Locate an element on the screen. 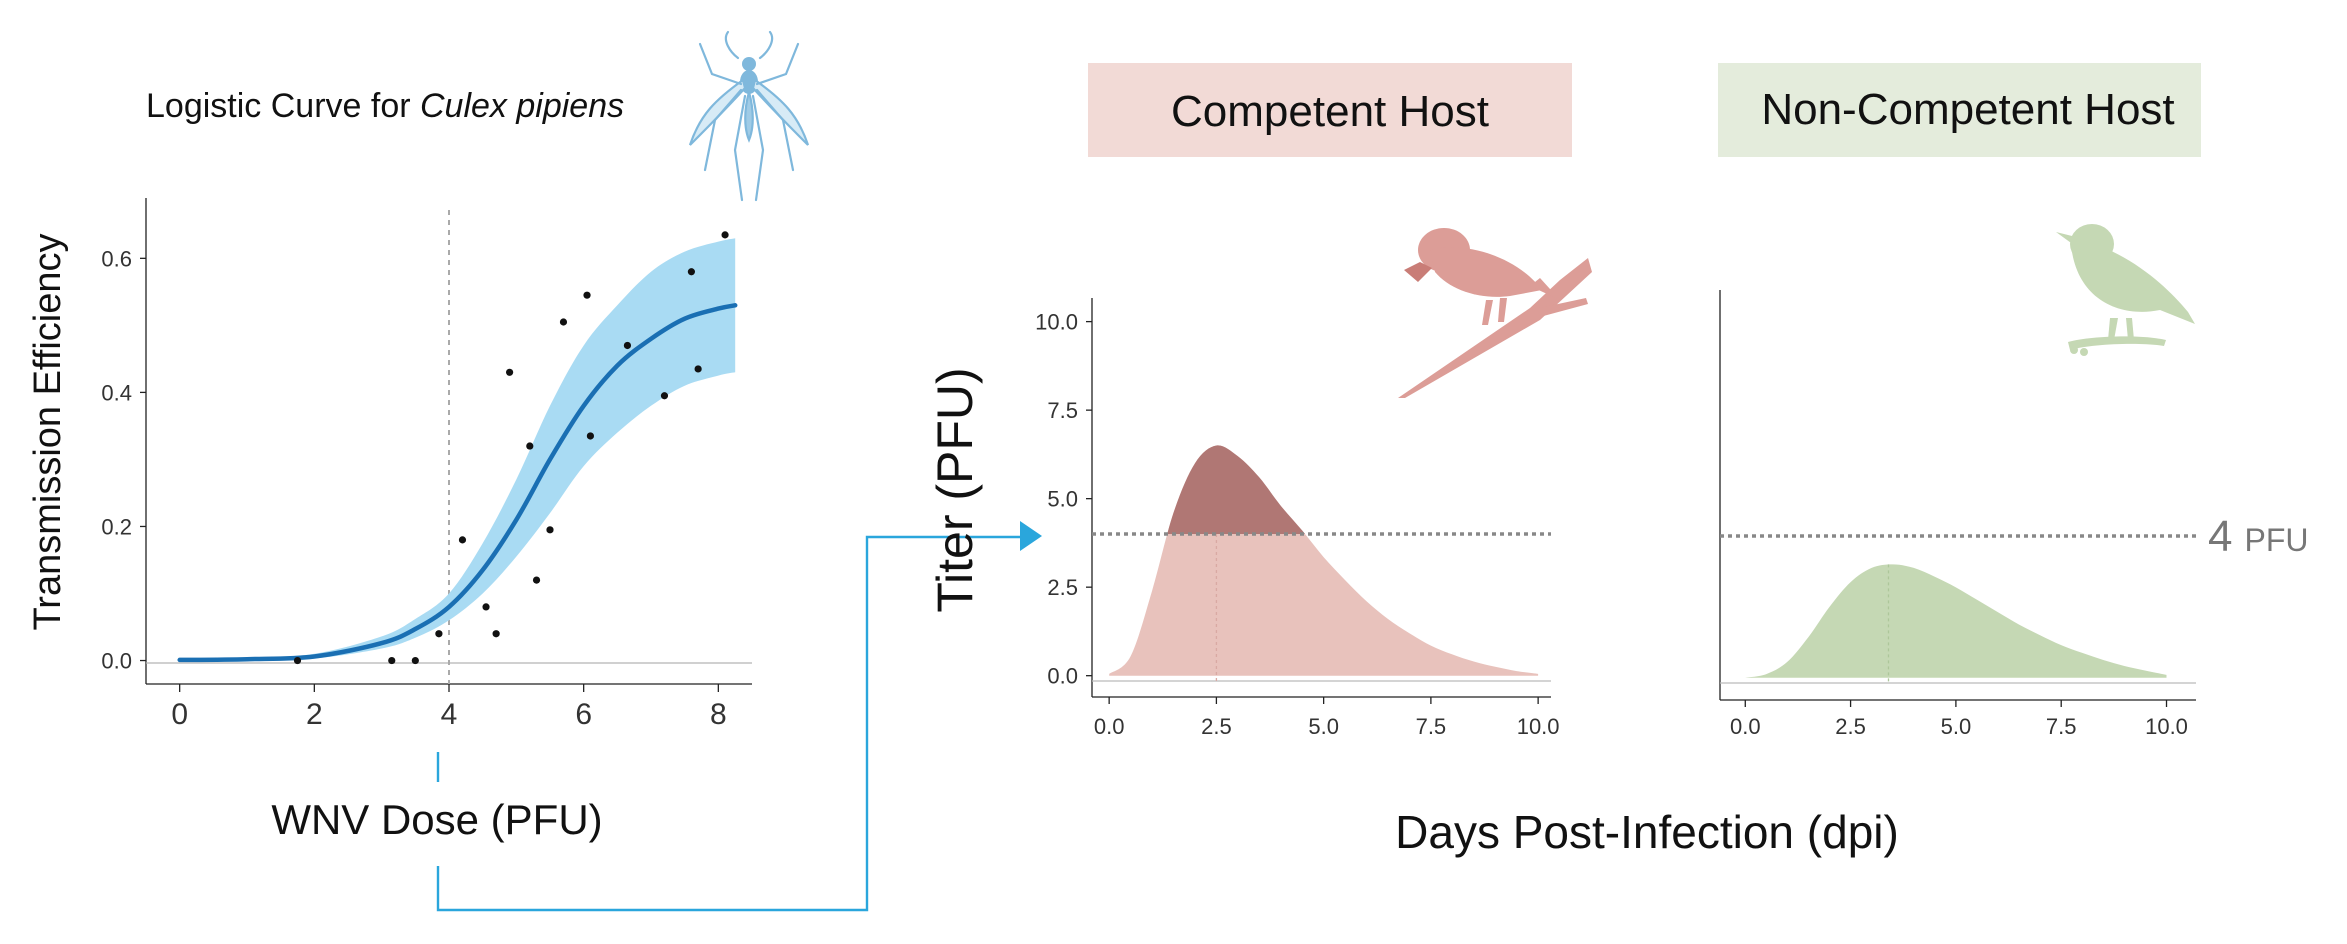 Image resolution: width=2347 pixels, height=944 pixels. y-tick-label: 7.5 is located at coordinates (1062, 410).